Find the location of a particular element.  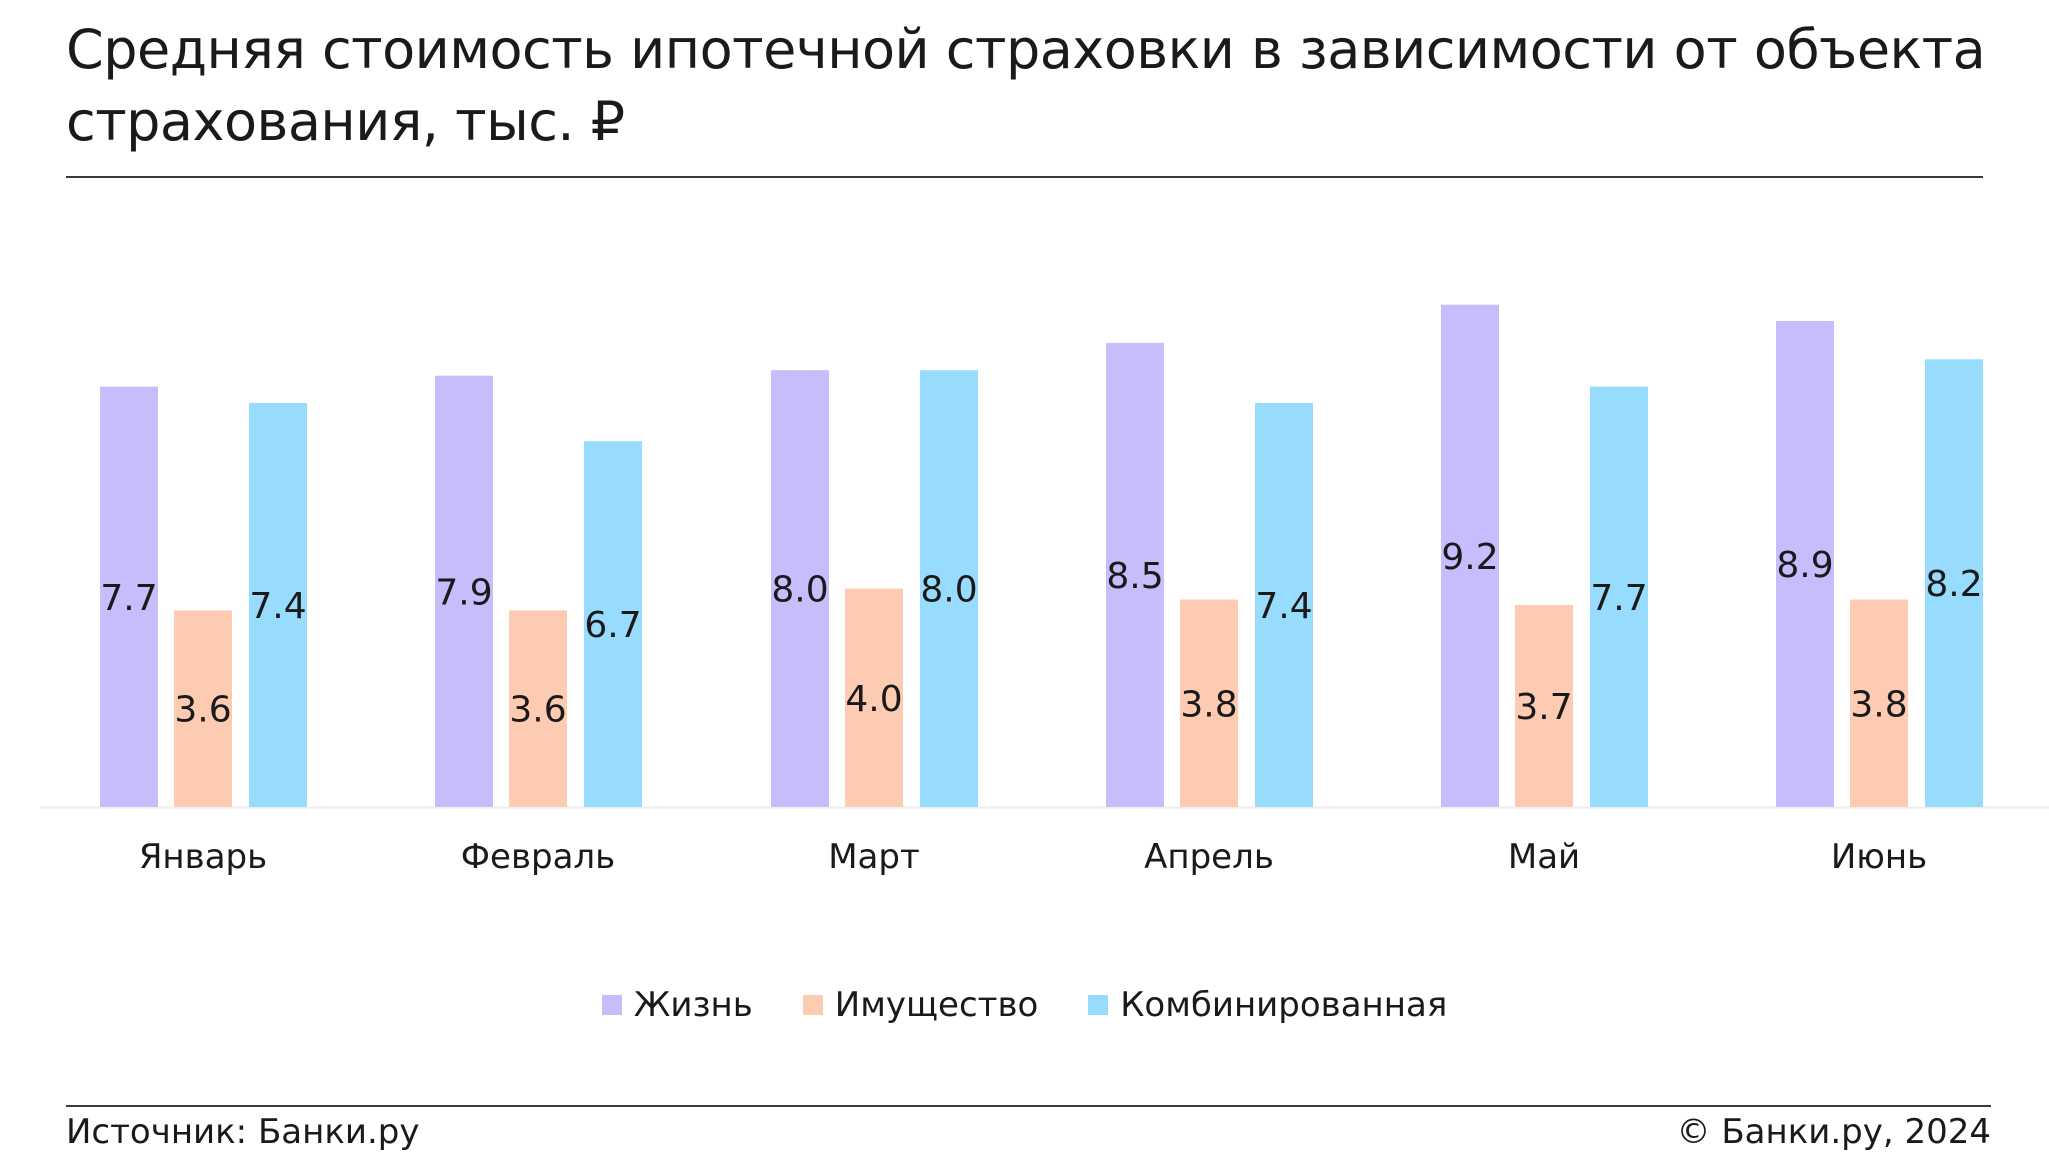

legend-item: Комбинированная is located at coordinates (1267, 1005).